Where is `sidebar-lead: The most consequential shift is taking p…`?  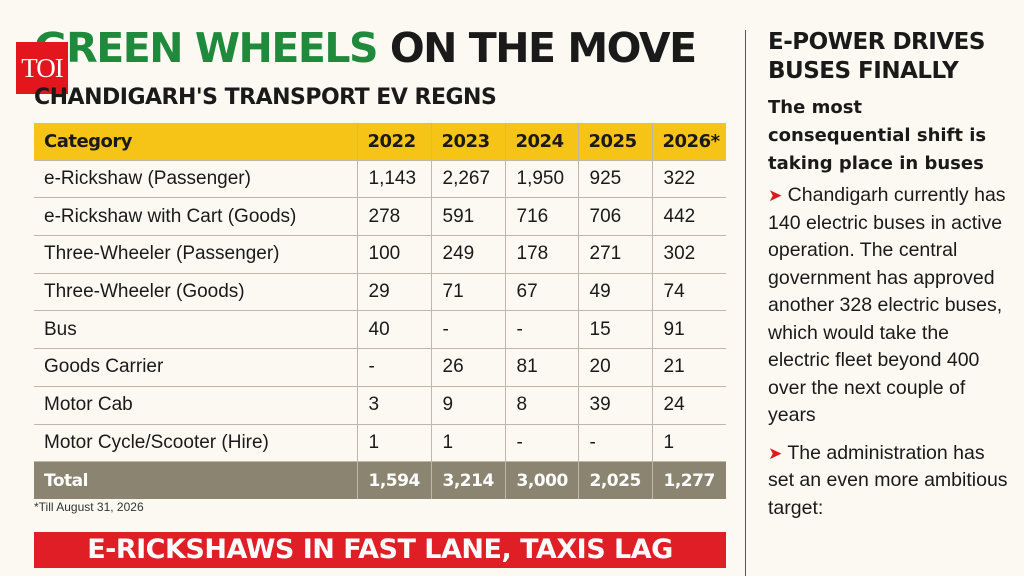
sidebar-lead: The most consequential shift is taking p… is located at coordinates (877, 135).